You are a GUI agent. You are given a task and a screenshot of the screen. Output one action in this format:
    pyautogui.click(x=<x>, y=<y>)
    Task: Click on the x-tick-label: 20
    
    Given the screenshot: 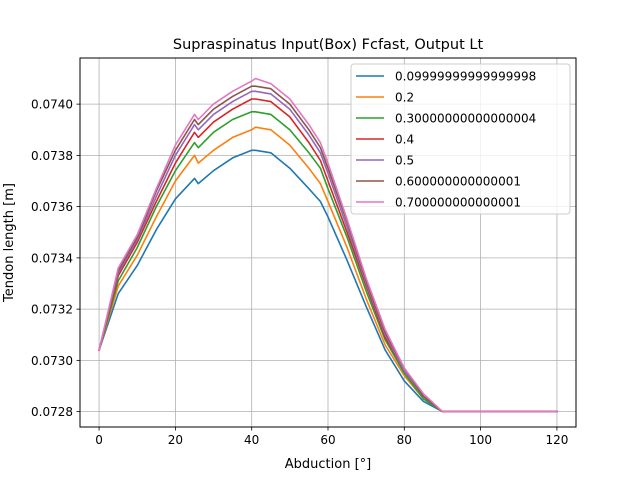 What is the action you would take?
    pyautogui.click(x=175, y=440)
    